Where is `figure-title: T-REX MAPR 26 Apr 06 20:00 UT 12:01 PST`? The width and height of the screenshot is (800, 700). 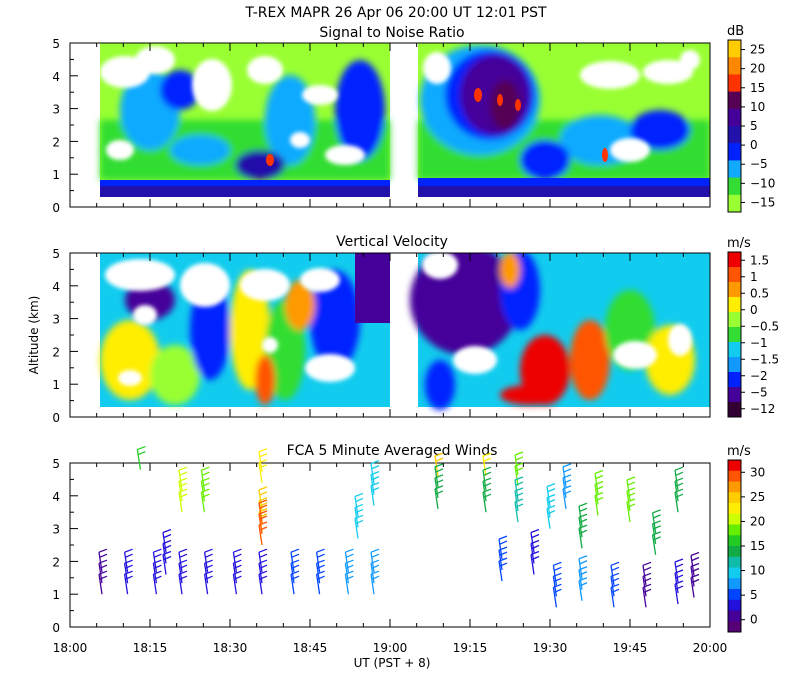
figure-title: T-REX MAPR 26 Apr 06 20:00 UT 12:01 PST is located at coordinates (395, 13).